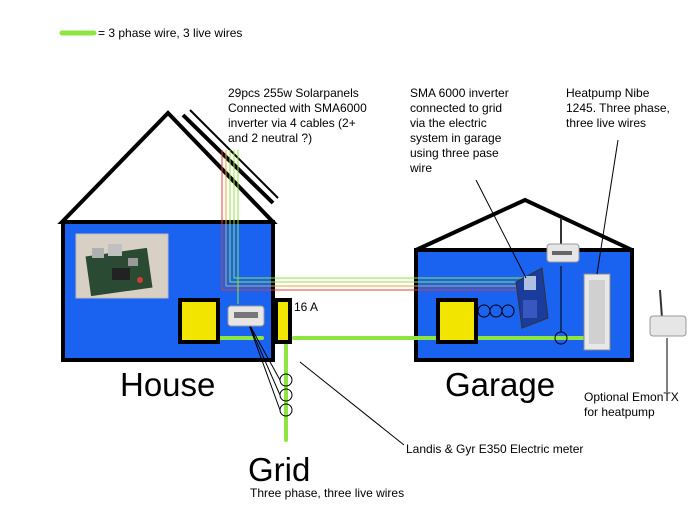 Image resolution: width=700 pixels, height=525 pixels. Describe the element at coordinates (326, 383) in the screenshot. I see `meter-ct-clamps` at that location.